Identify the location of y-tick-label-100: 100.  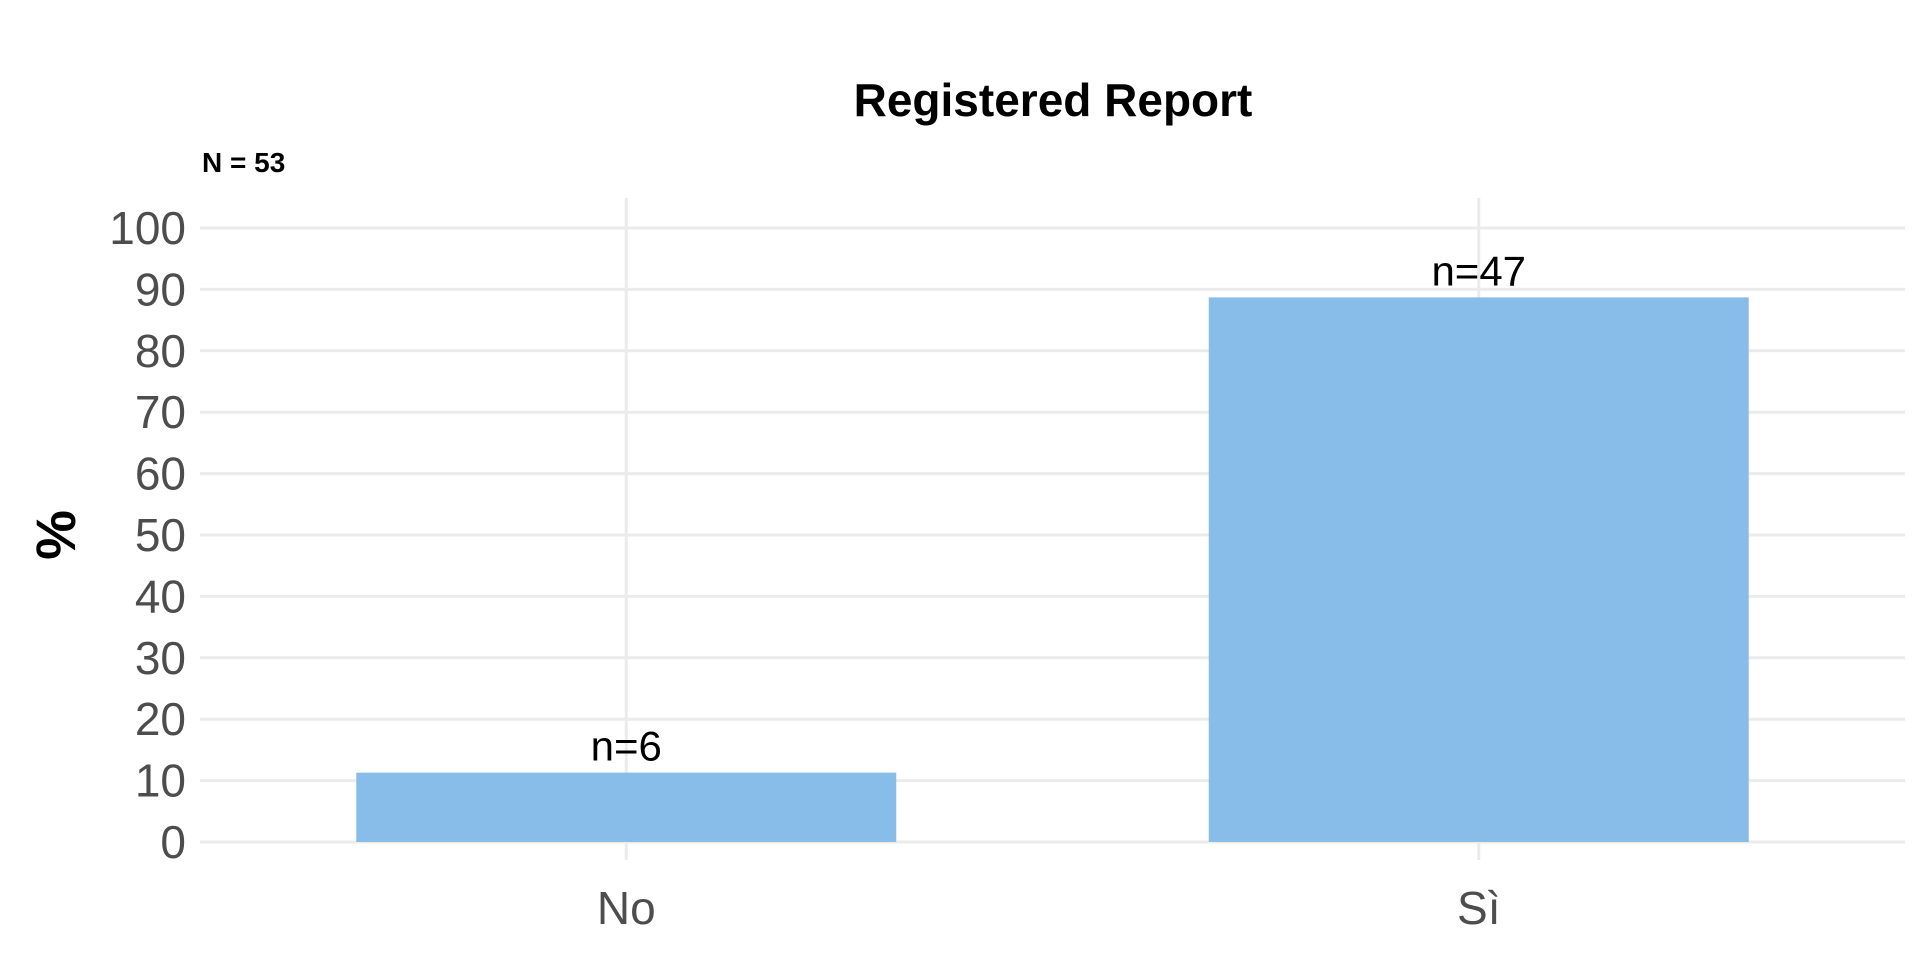
(147, 228).